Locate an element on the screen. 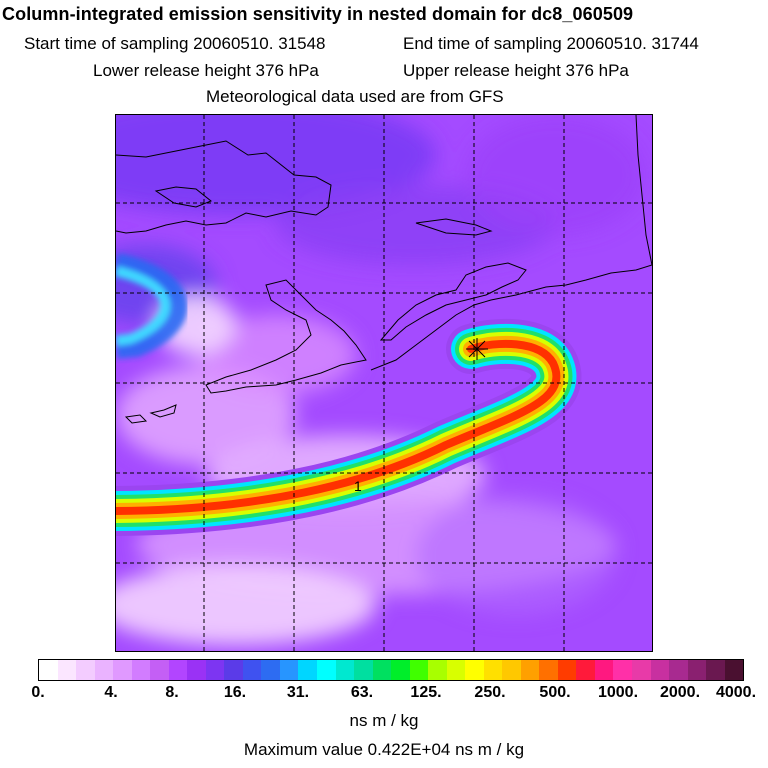 The width and height of the screenshot is (768, 768). release-point-star is located at coordinates (477, 349).